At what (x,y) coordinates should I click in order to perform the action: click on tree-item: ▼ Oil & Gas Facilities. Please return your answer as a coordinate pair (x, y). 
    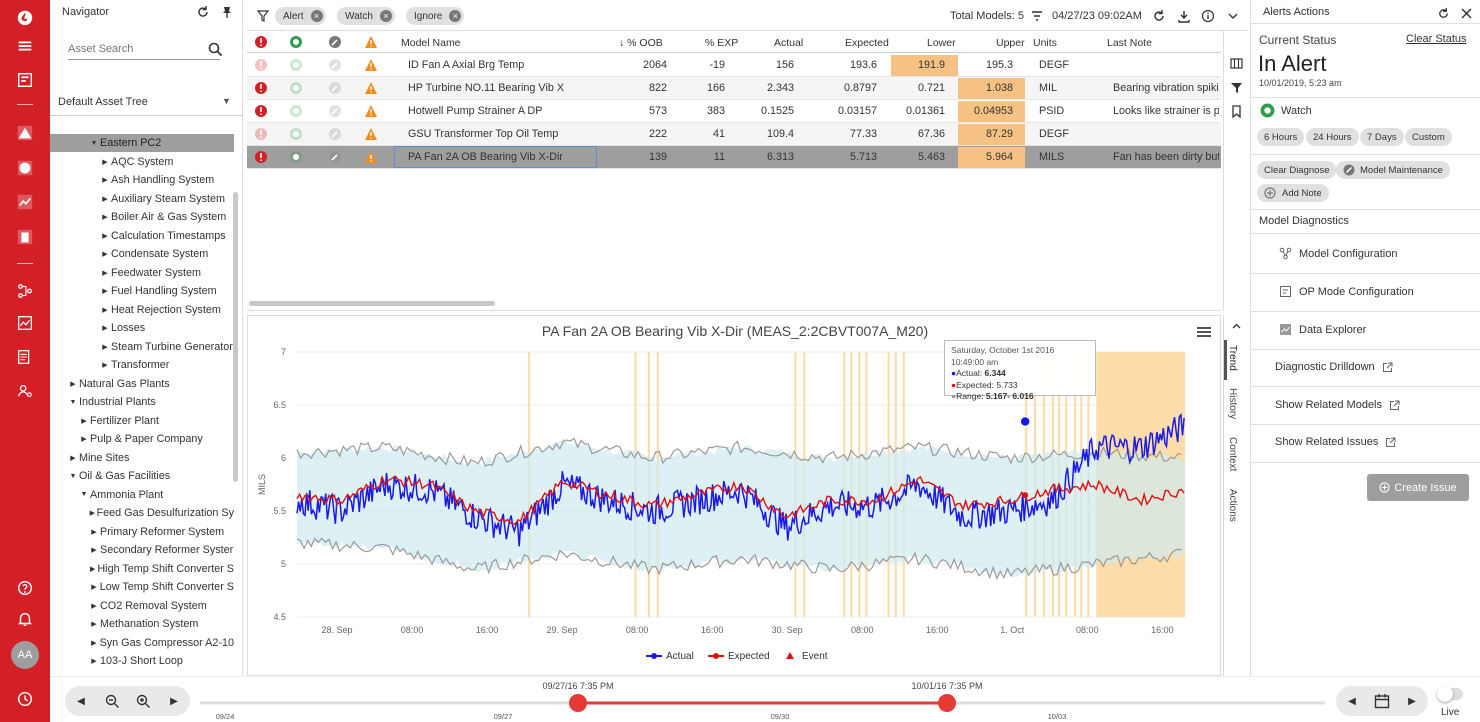
    Looking at the image, I should click on (142, 476).